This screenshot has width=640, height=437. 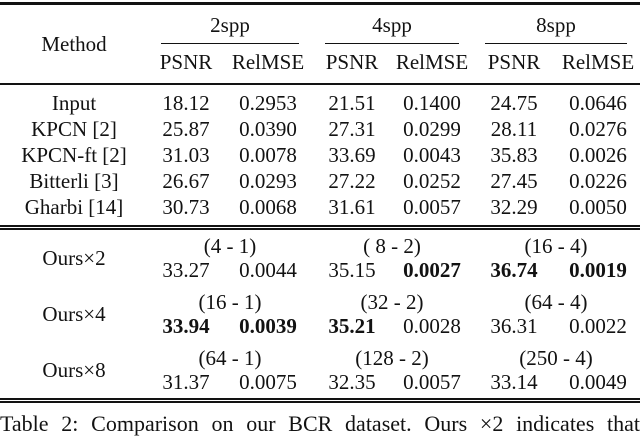 What do you see at coordinates (432, 181) in the screenshot?
I see `metric-value-cell: 0.0252` at bounding box center [432, 181].